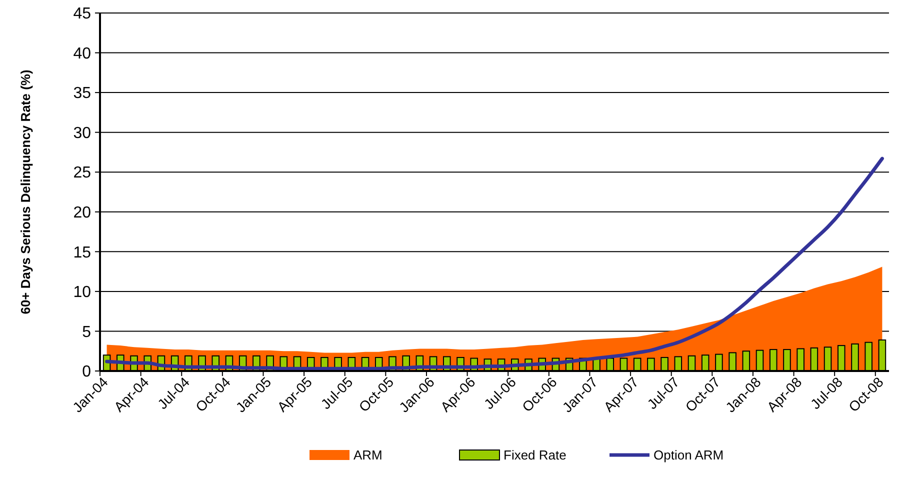 Image resolution: width=899 pixels, height=485 pixels. What do you see at coordinates (87, 372) in the screenshot?
I see `y-tick-label: 0` at bounding box center [87, 372].